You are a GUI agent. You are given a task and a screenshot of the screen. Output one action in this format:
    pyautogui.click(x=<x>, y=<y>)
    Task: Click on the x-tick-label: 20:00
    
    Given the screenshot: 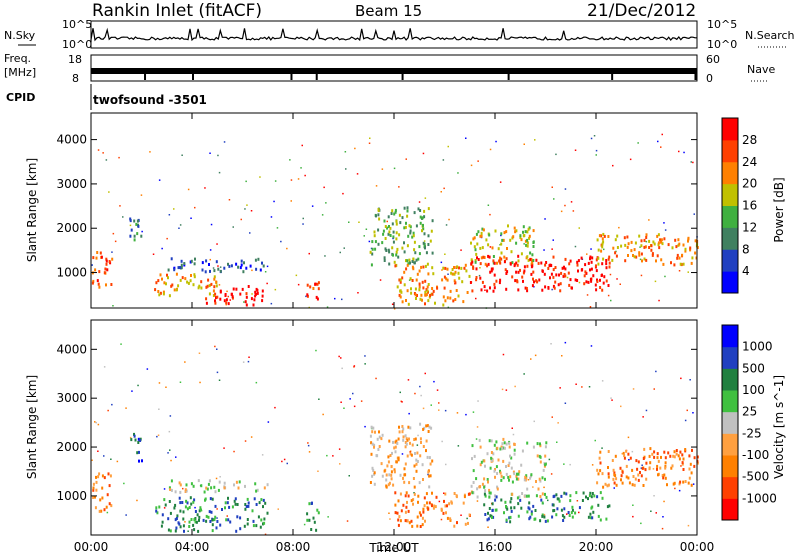 What is the action you would take?
    pyautogui.click(x=596, y=547)
    